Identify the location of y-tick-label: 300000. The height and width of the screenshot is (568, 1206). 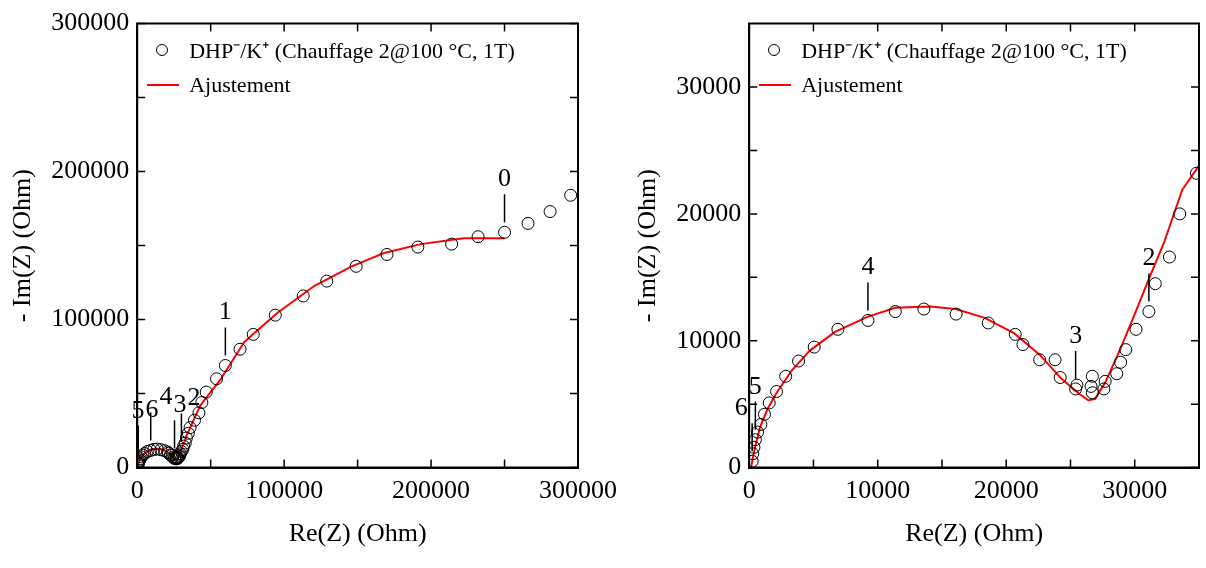
(90, 22).